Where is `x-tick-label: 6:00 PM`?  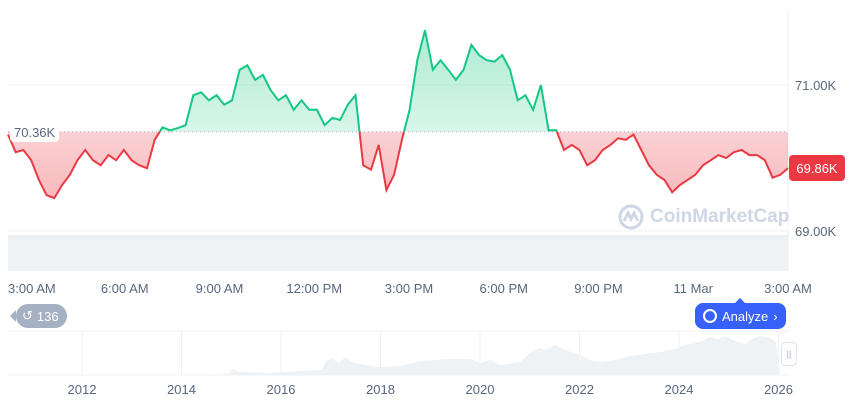
x-tick-label: 6:00 PM is located at coordinates (504, 288).